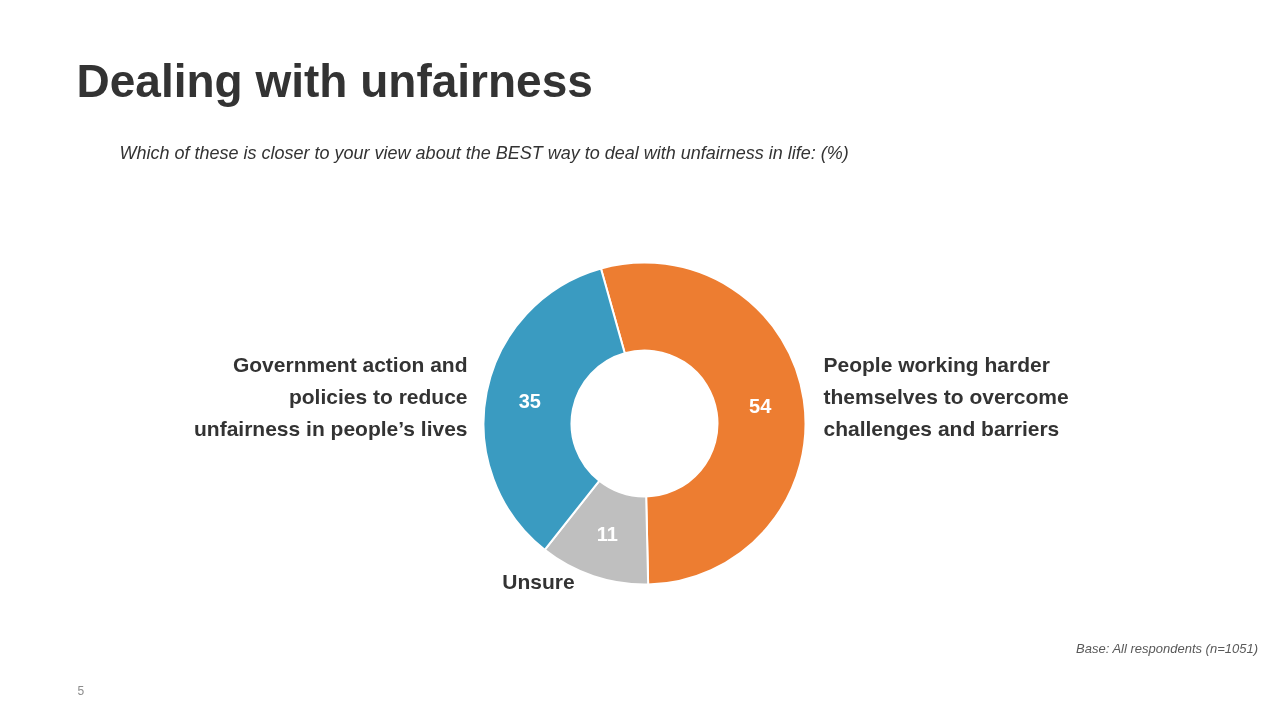 This screenshot has width=1278, height=716. What do you see at coordinates (1167, 648) in the screenshot?
I see `text: Base: All respondents (n=1051)` at bounding box center [1167, 648].